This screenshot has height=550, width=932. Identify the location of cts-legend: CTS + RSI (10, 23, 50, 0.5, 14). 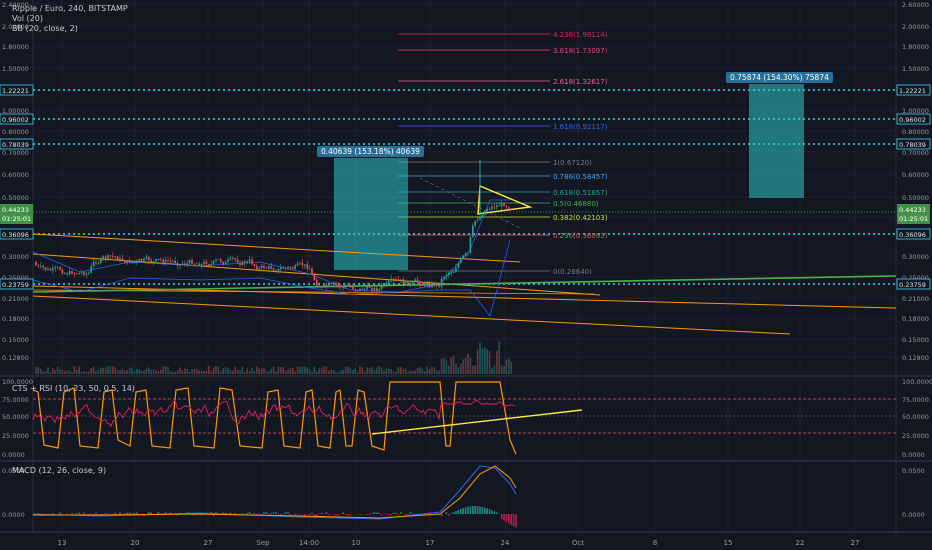
(73, 389).